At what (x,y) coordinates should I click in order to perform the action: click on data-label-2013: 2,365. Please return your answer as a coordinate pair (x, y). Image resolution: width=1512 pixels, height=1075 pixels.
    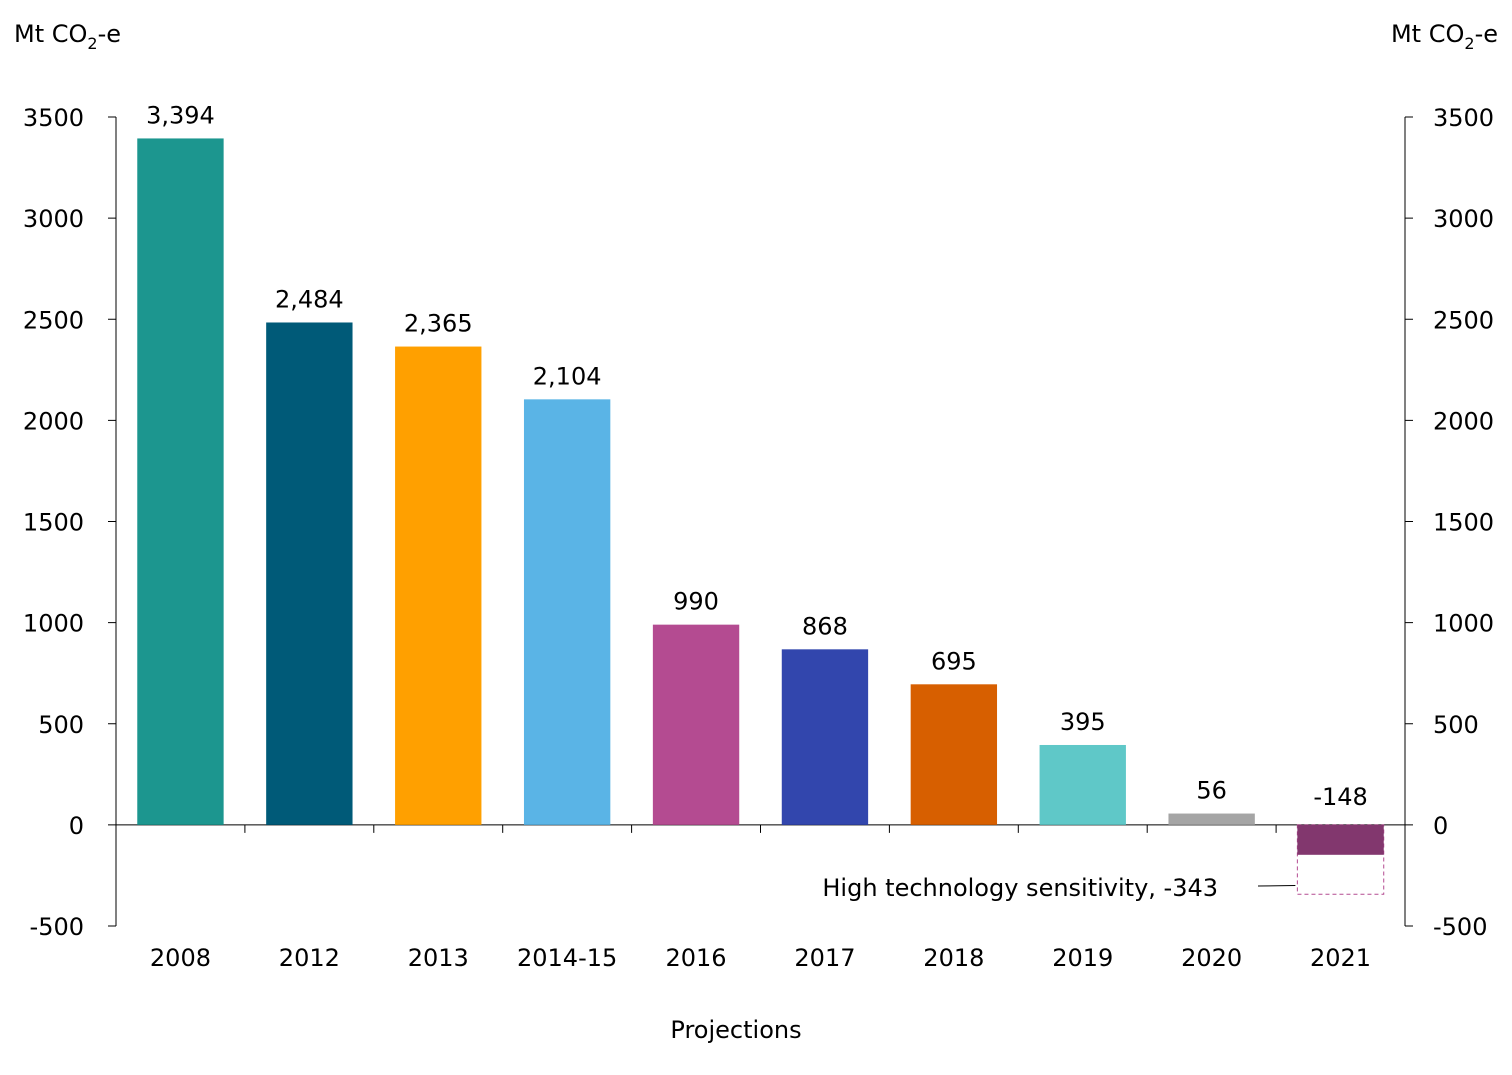
    Looking at the image, I should click on (438, 324).